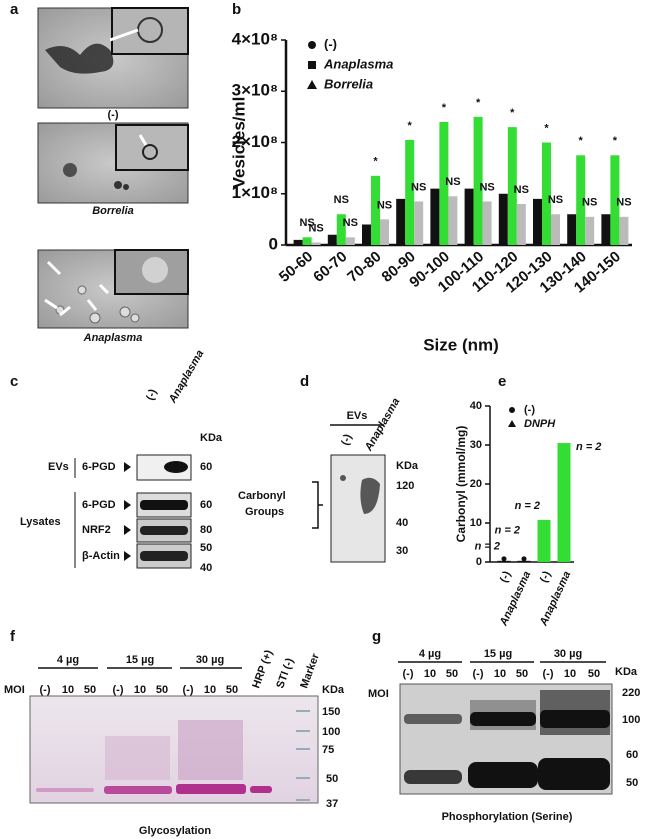  Describe the element at coordinates (476, 445) in the screenshot. I see `y-tick-label: 30` at that location.